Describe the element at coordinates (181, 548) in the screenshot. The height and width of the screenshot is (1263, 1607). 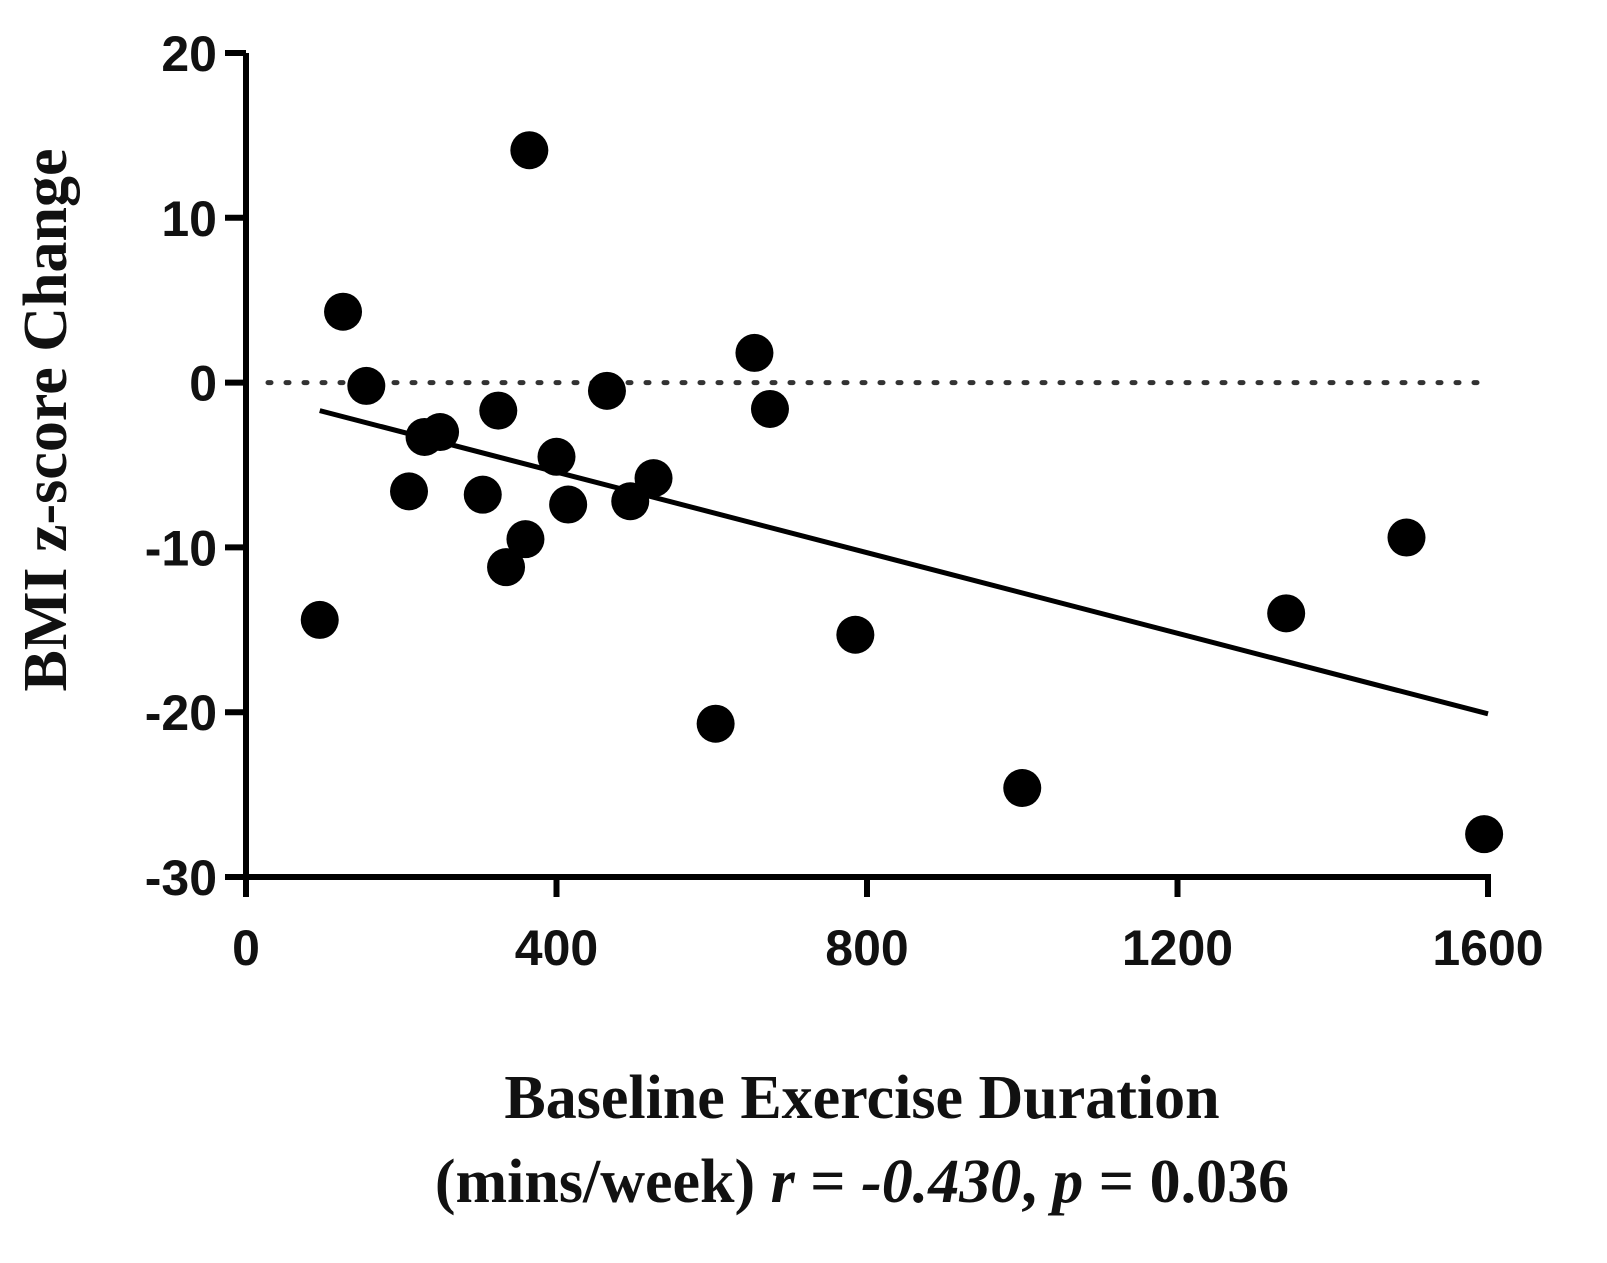
I see `y-tick-label: -10` at that location.